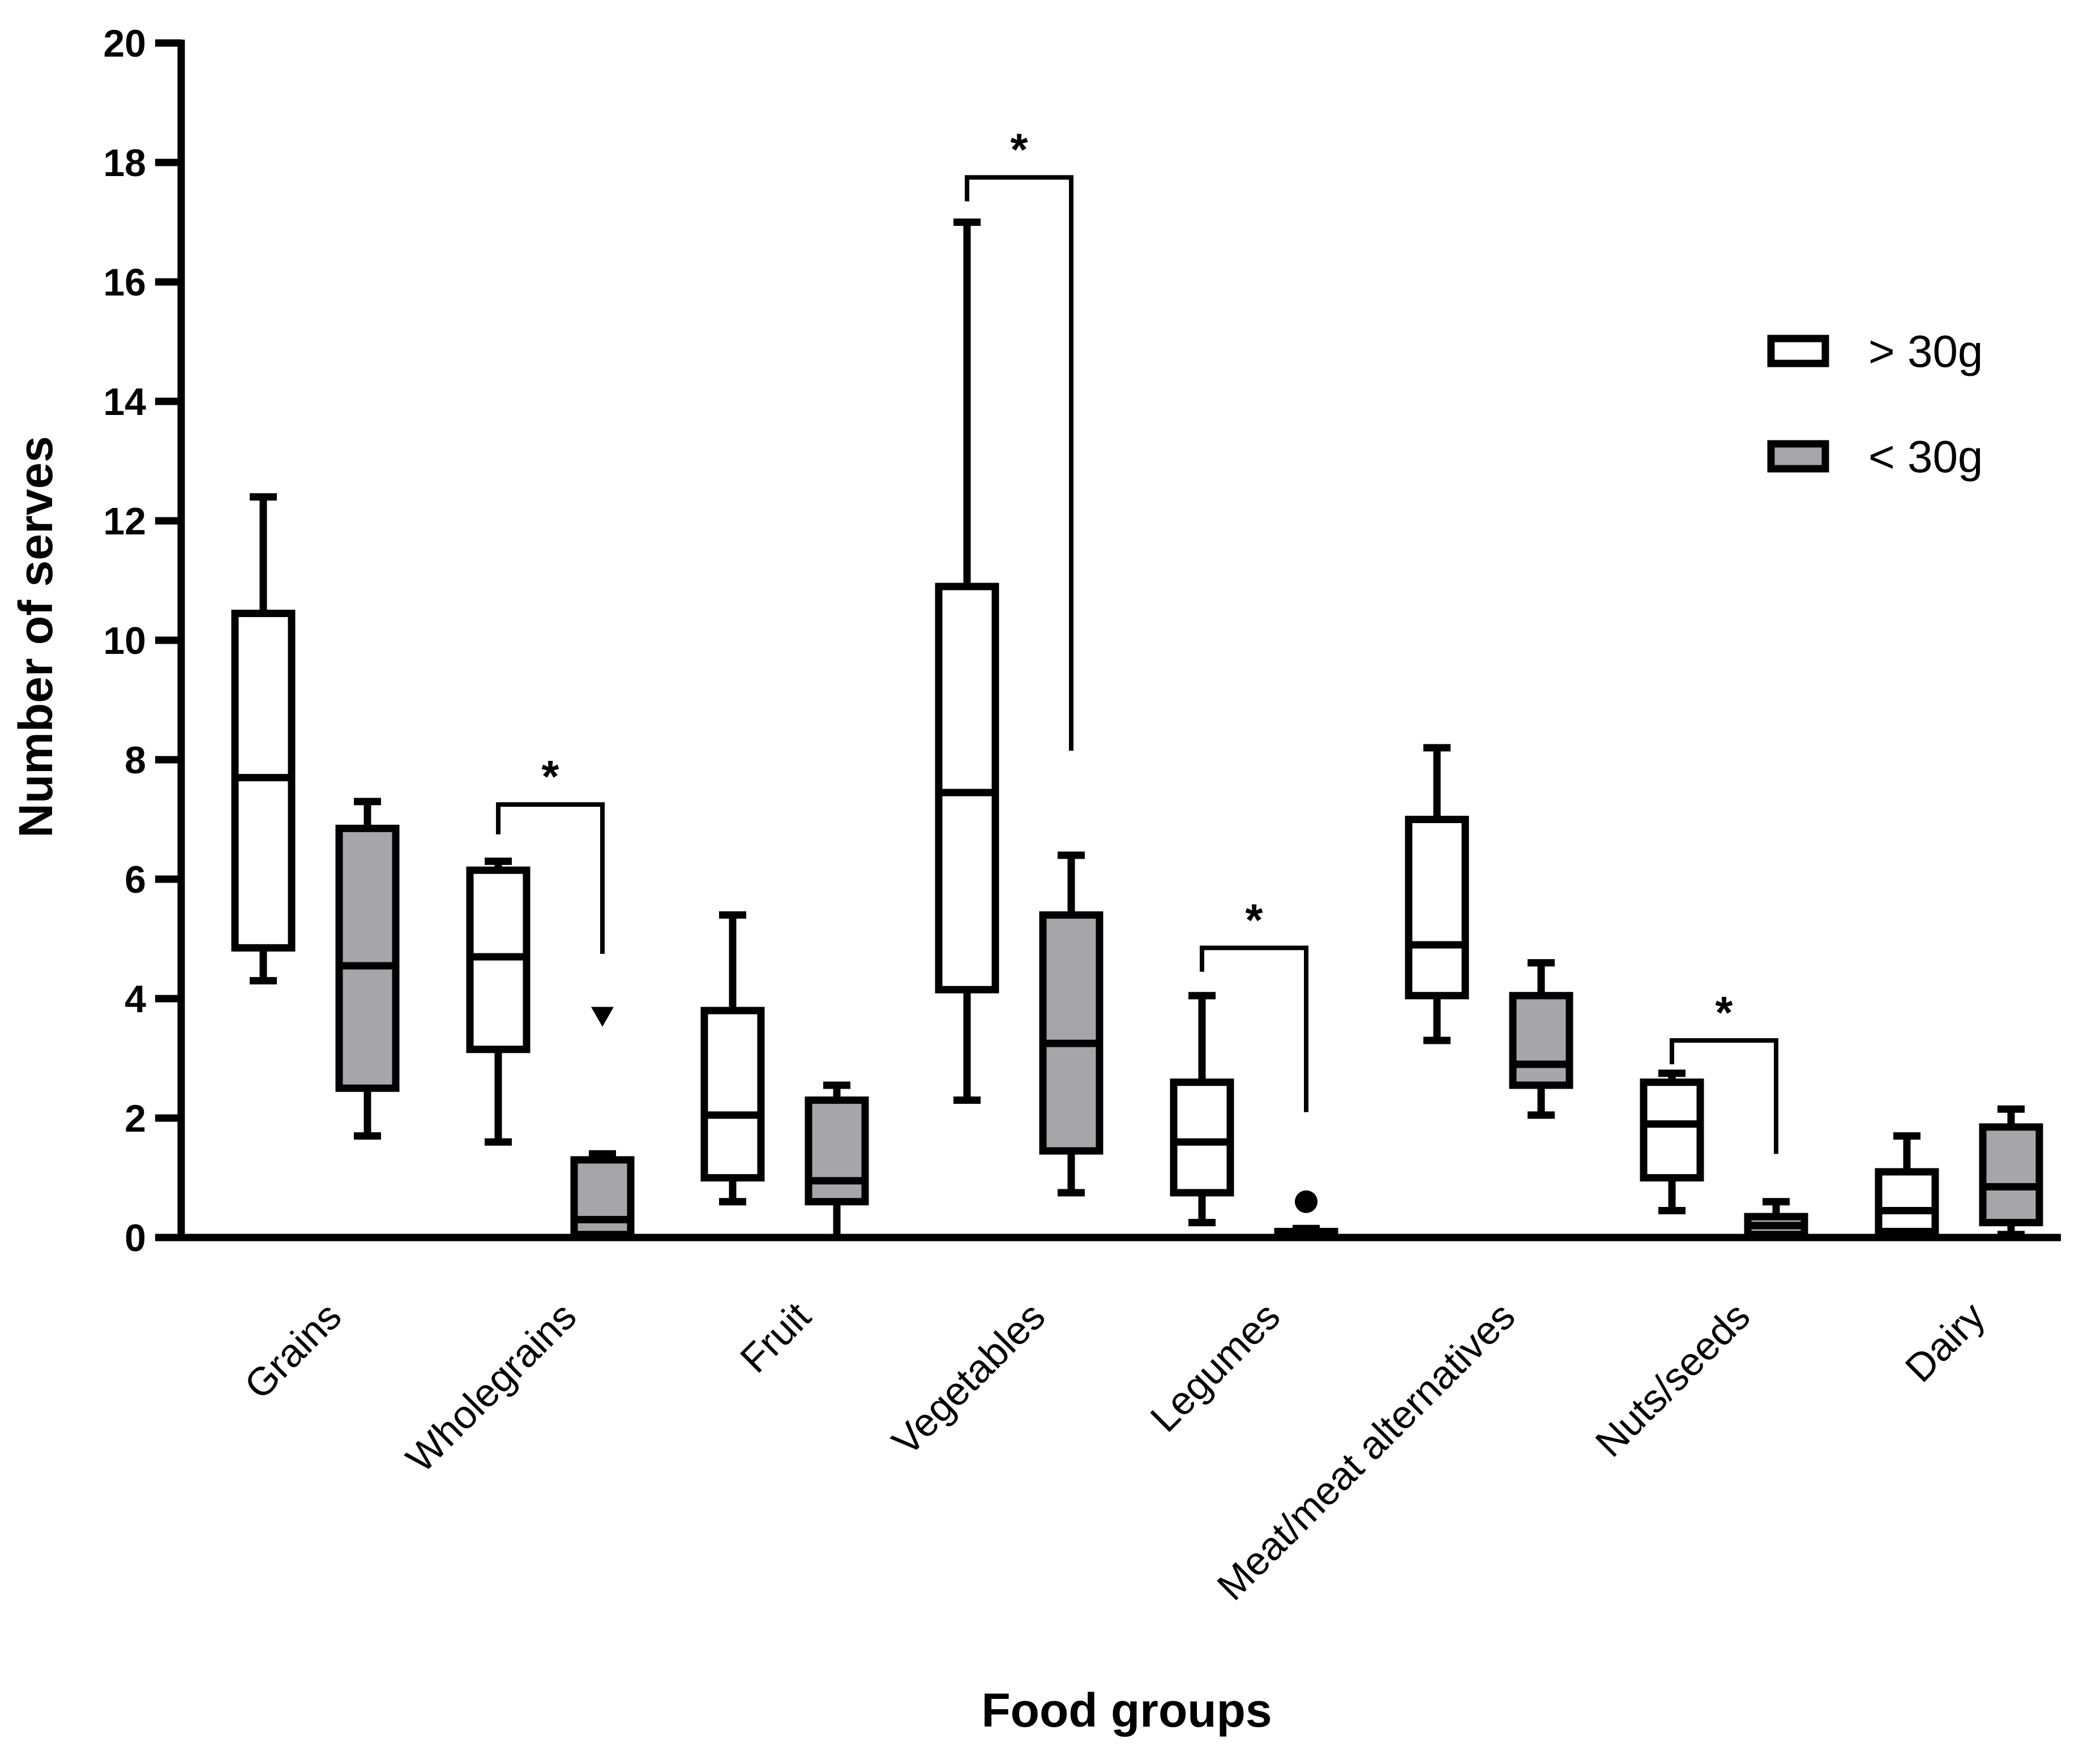 This screenshot has height=1764, width=2096. Describe the element at coordinates (124, 282) in the screenshot. I see `y-tick-label: 16` at that location.